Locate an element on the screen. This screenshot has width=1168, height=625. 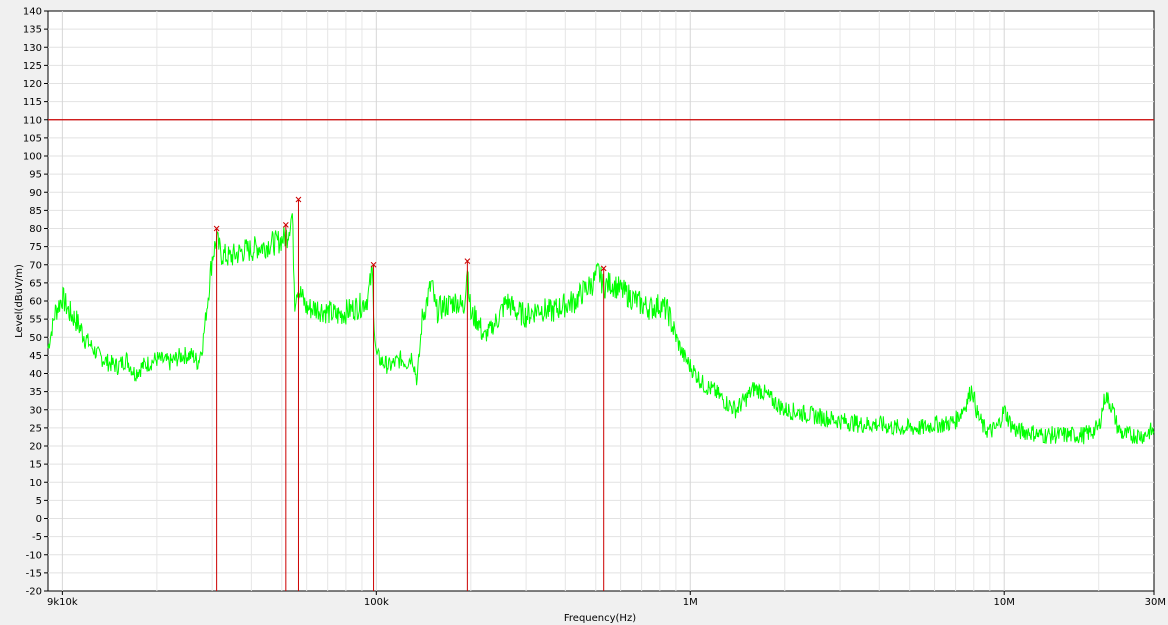
y-tick-label: 140 is located at coordinates (32, 12).